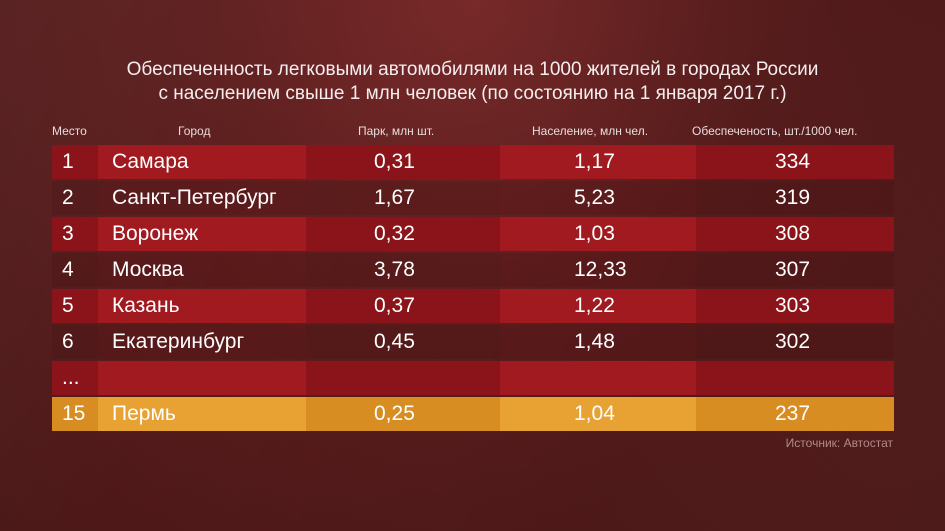 Image resolution: width=945 pixels, height=531 pixels. Describe the element at coordinates (194, 197) in the screenshot. I see `cell-city: Санкт-Петербург` at that location.